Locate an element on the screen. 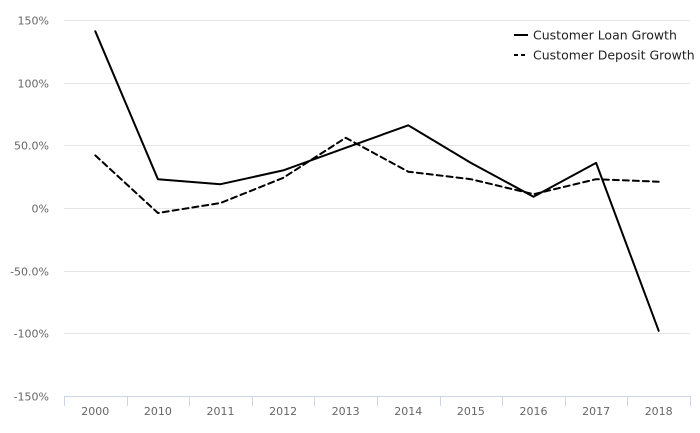 The width and height of the screenshot is (700, 433). legend-label: Customer Loan Growth is located at coordinates (605, 35).